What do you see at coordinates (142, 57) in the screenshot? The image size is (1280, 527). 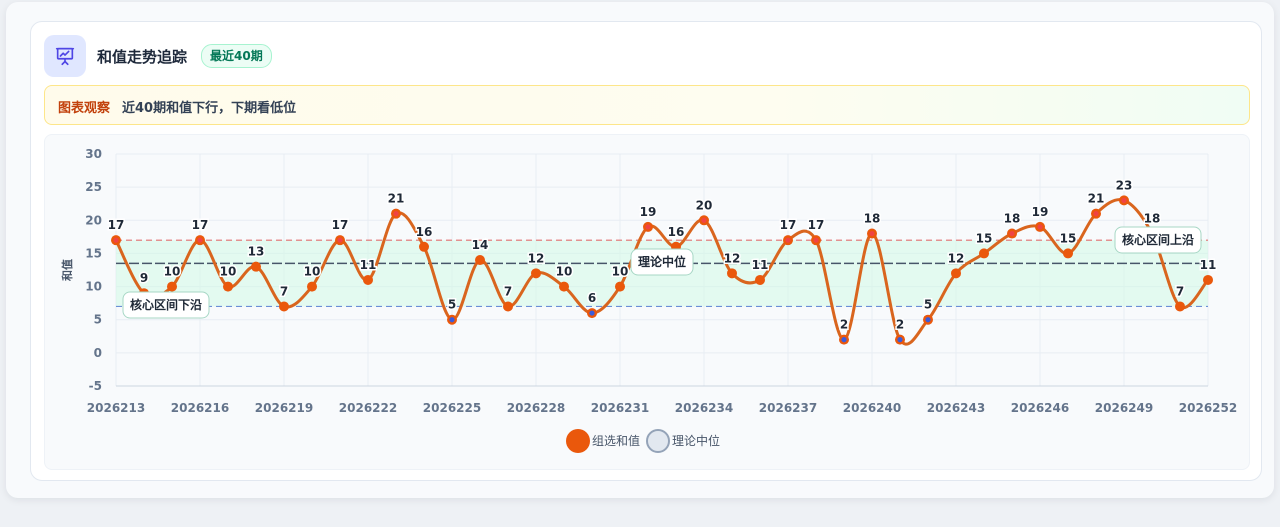 I see `card-title: 和值走势追踪` at bounding box center [142, 57].